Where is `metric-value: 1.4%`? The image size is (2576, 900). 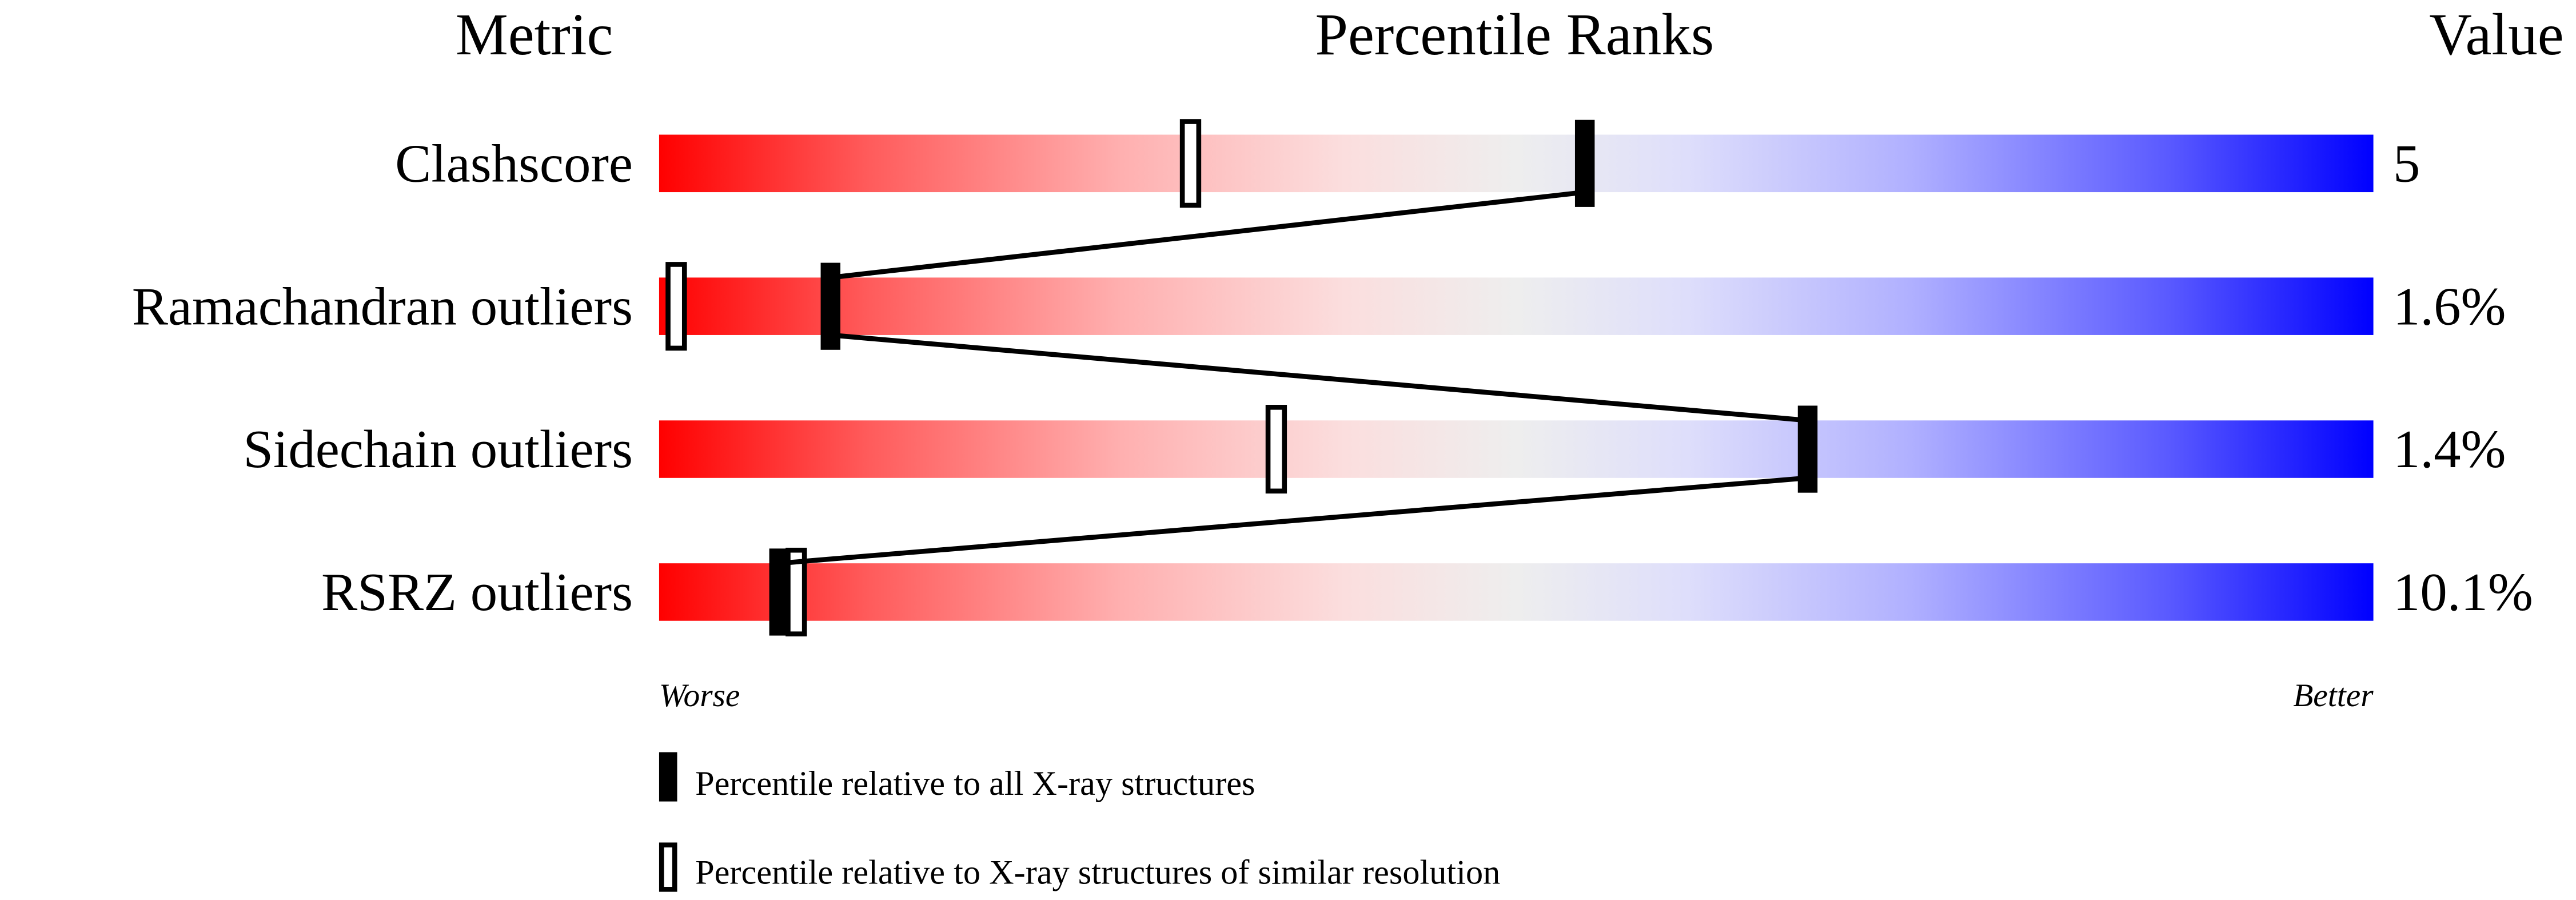
metric-value: 1.4% is located at coordinates (2450, 449).